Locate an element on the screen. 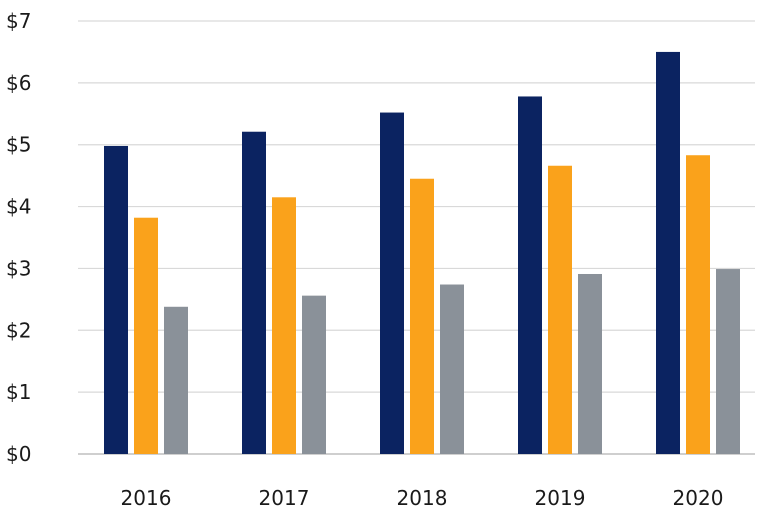 This screenshot has width=778, height=518. x-tick-label: 2019 is located at coordinates (560, 498).